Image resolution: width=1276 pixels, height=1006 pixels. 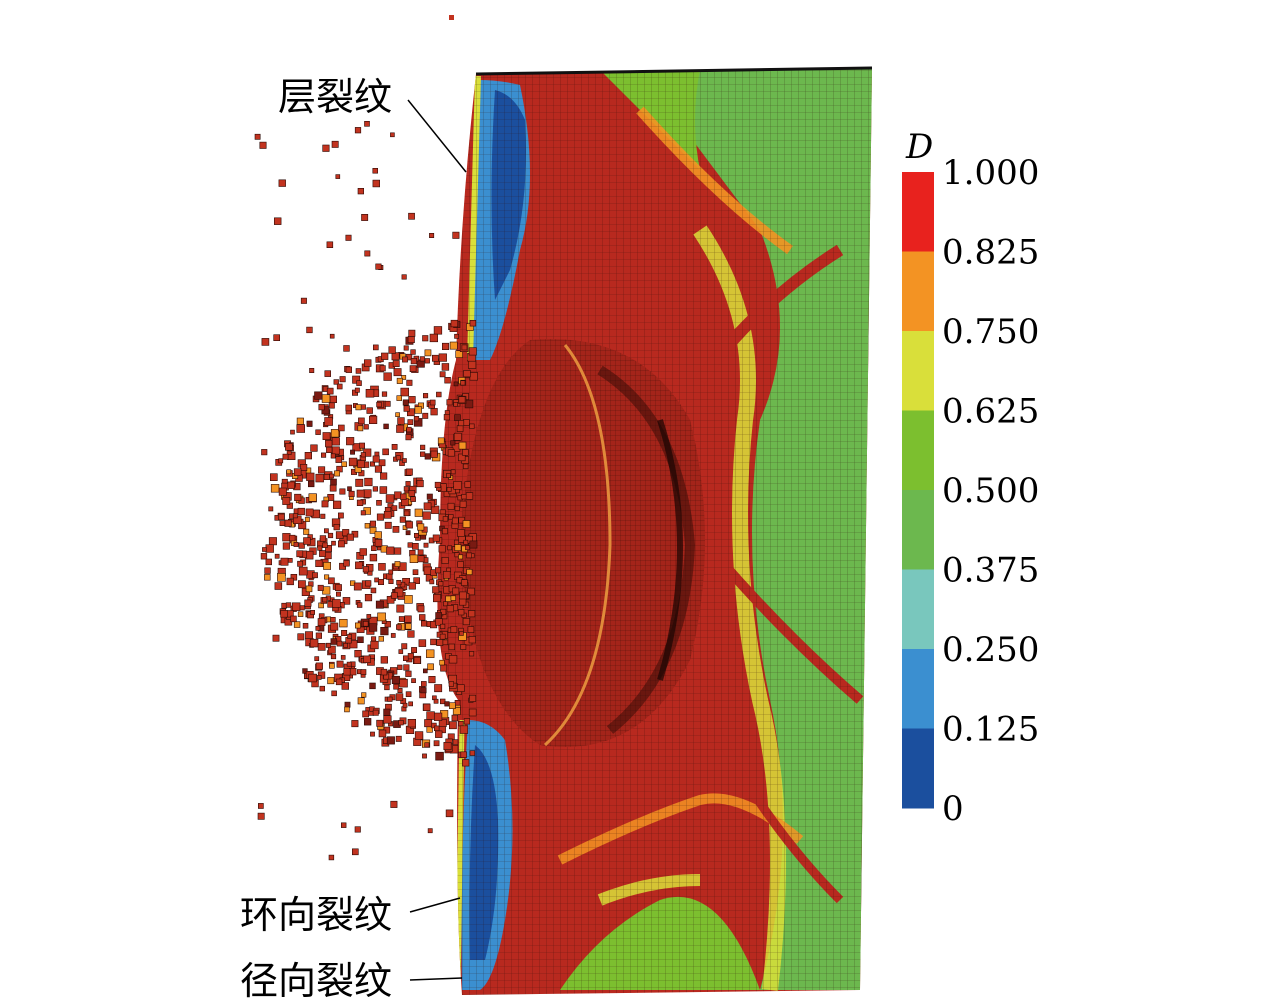 I want to click on colorbar-bands, so click(x=918, y=490).